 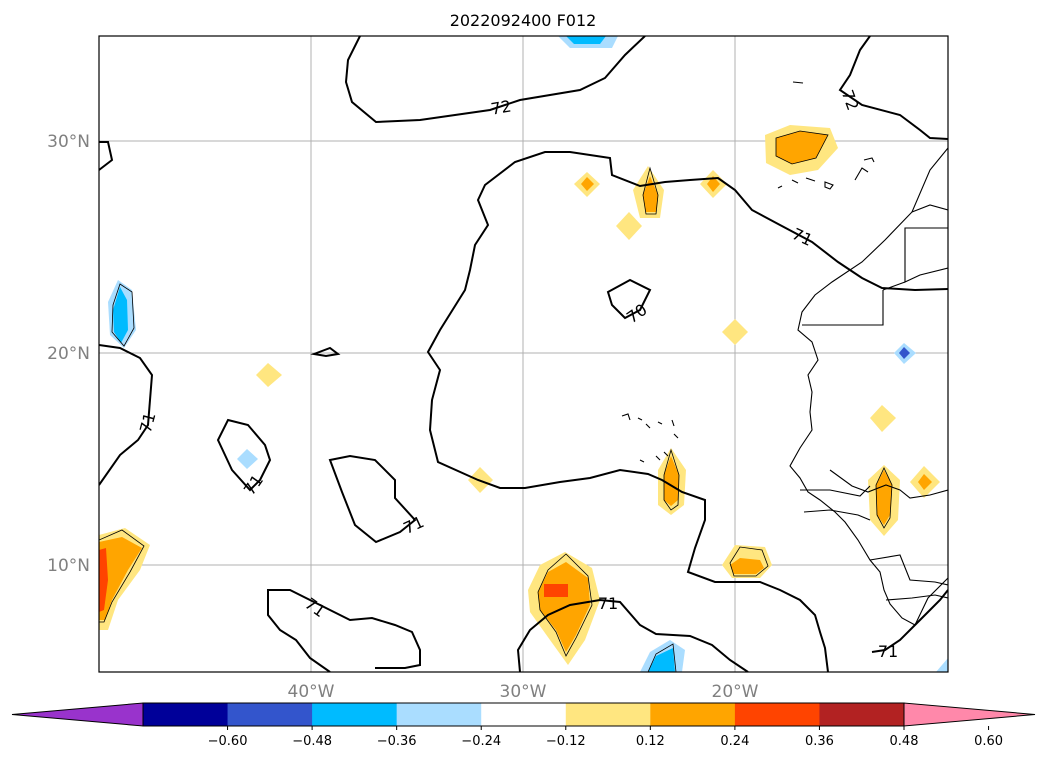 What do you see at coordinates (397, 741) in the screenshot?
I see `colorbar-tick-label: −0.36` at bounding box center [397, 741].